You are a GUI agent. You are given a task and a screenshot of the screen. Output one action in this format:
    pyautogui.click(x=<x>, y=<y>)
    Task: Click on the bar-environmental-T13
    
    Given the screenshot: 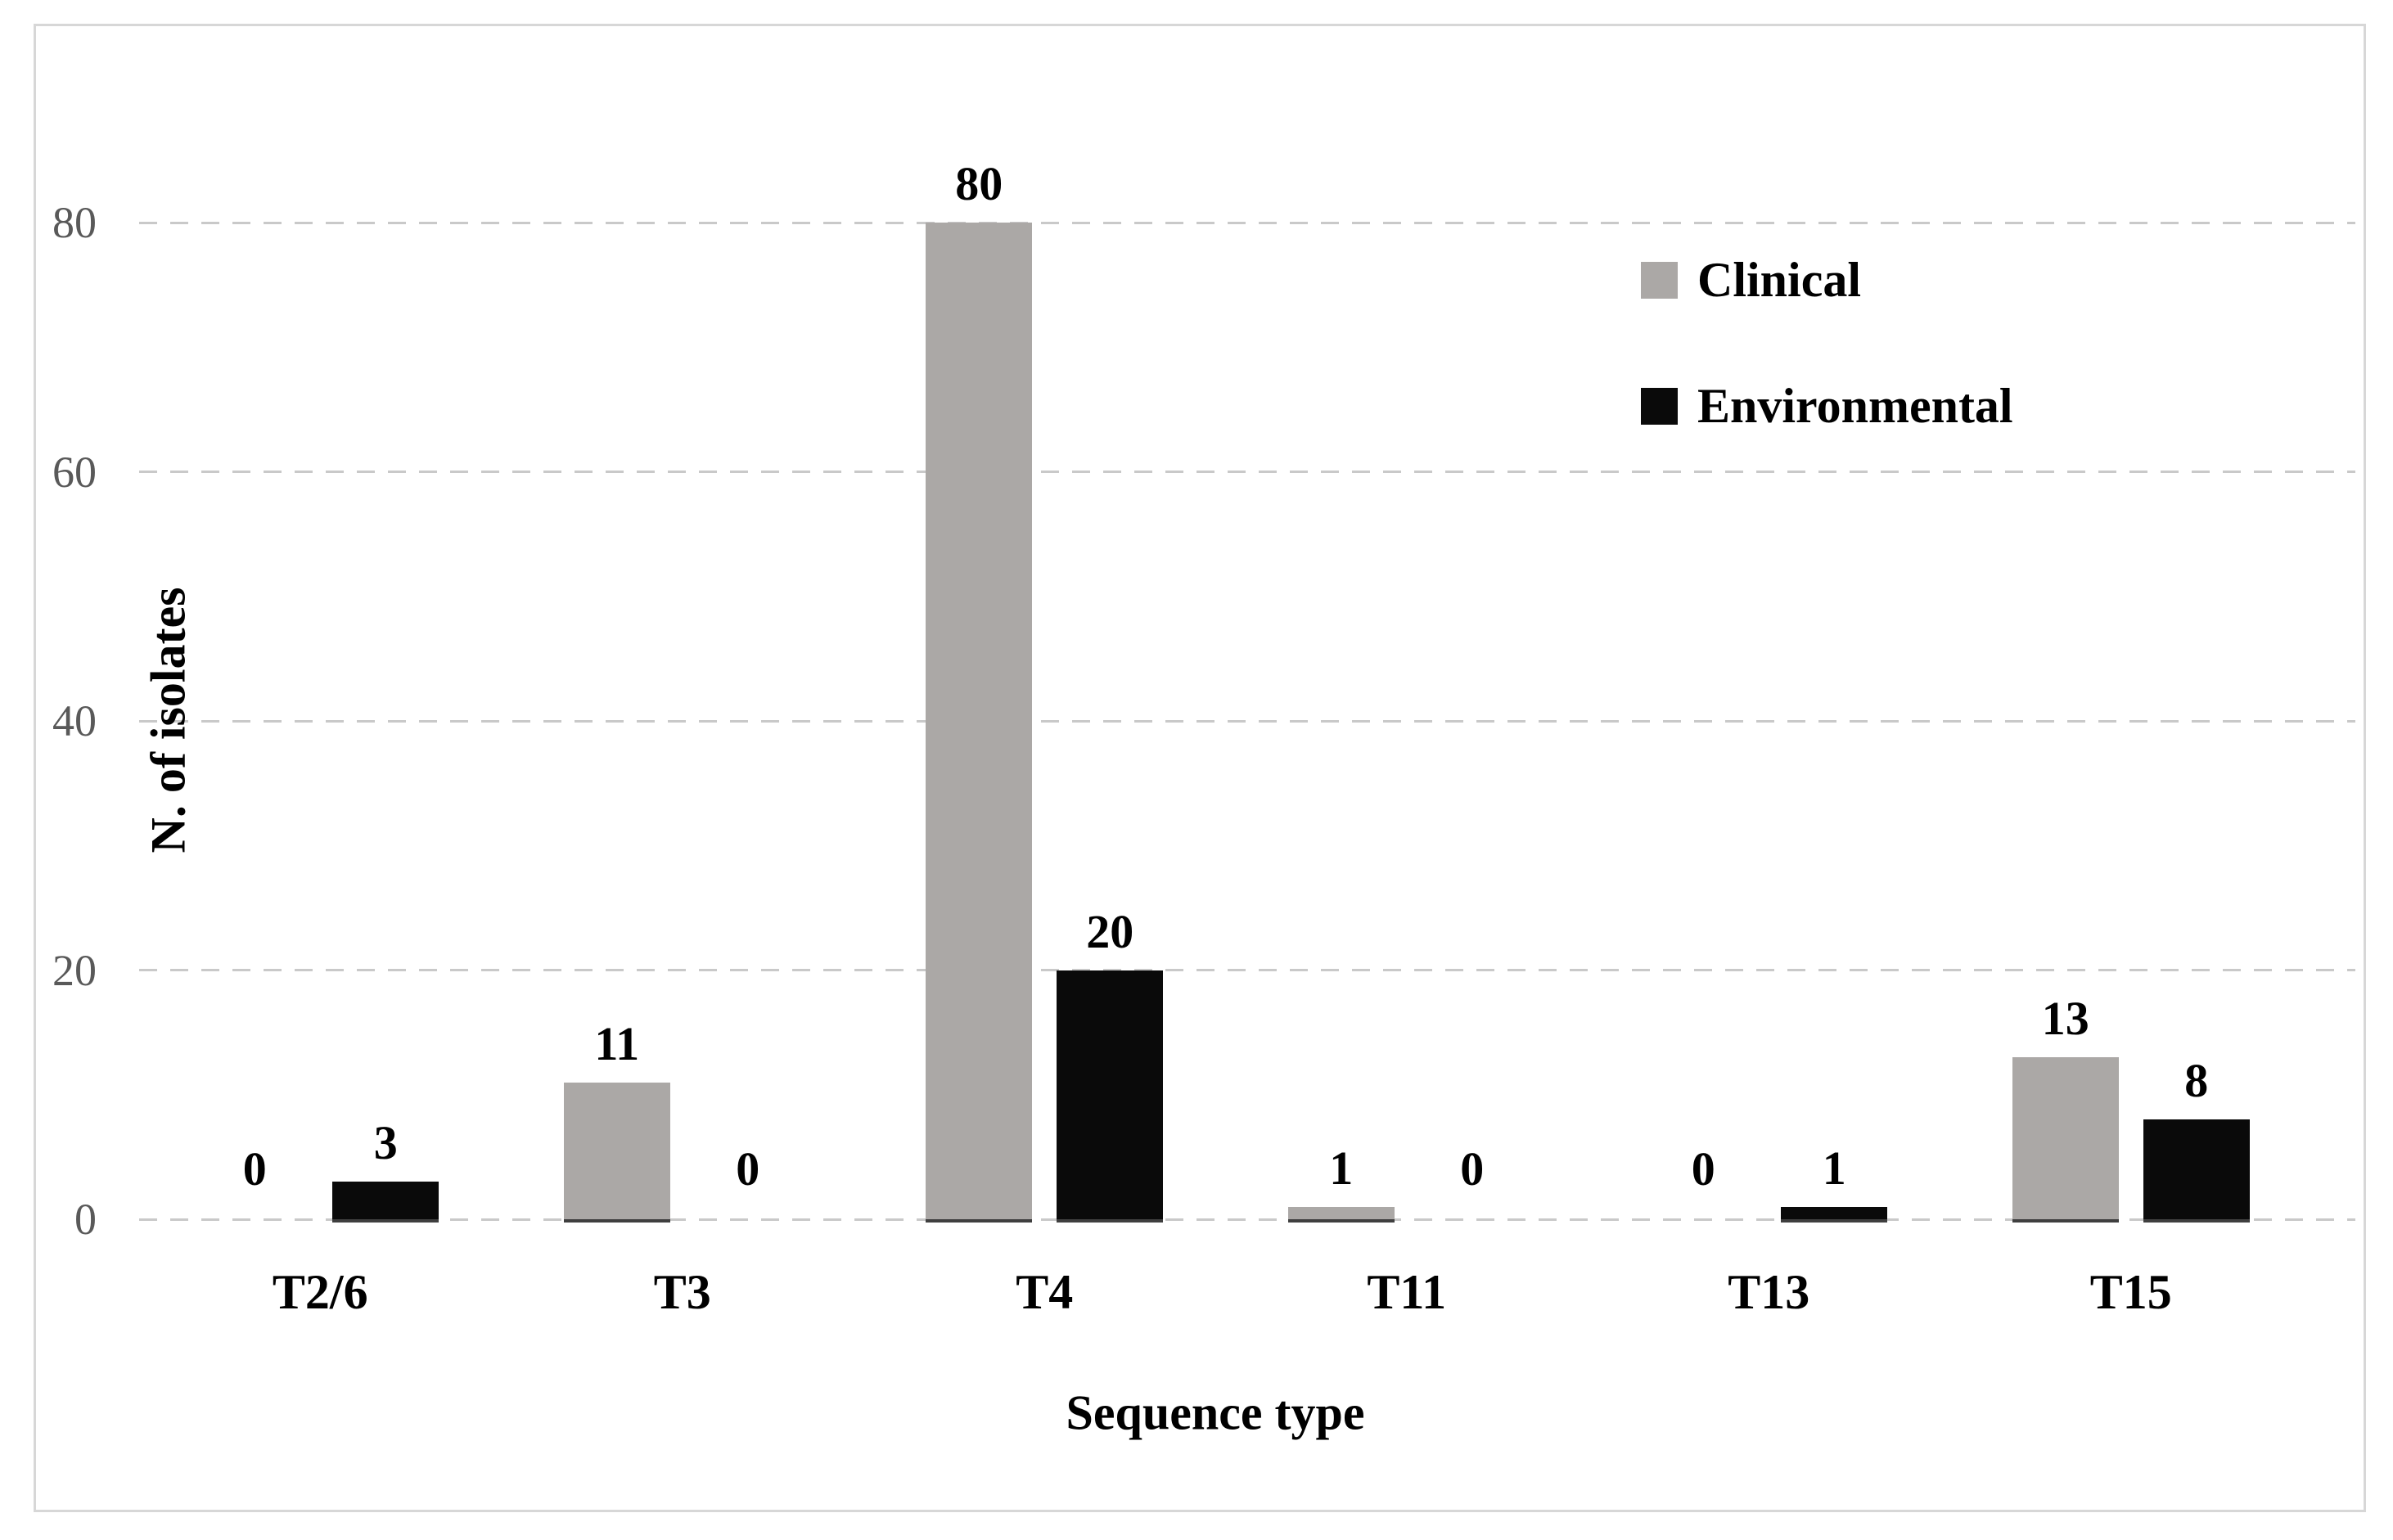 What is the action you would take?
    pyautogui.click(x=1834, y=1214)
    